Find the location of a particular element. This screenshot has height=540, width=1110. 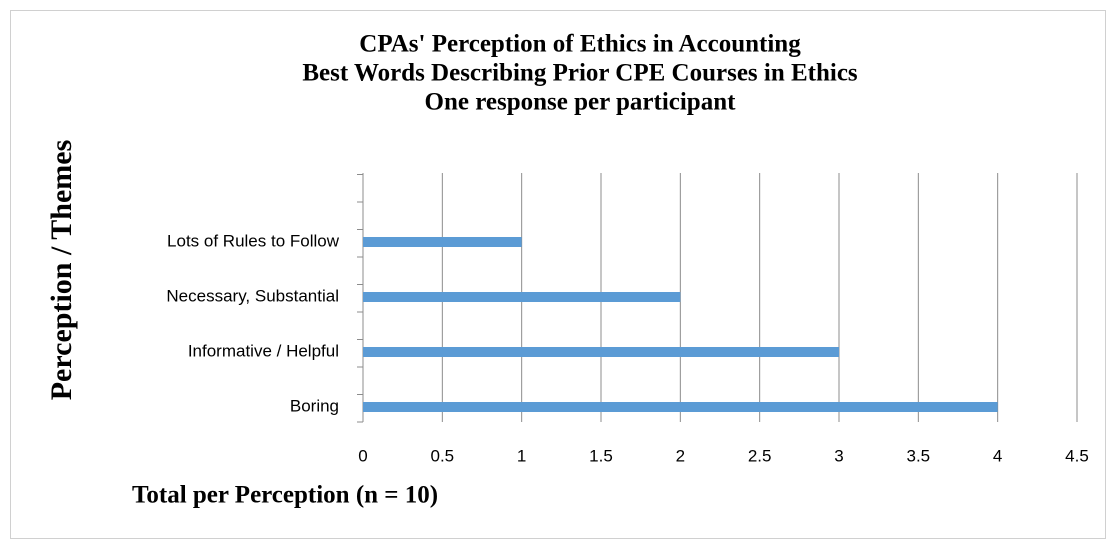

x-tick-label: 1.5 is located at coordinates (601, 455).